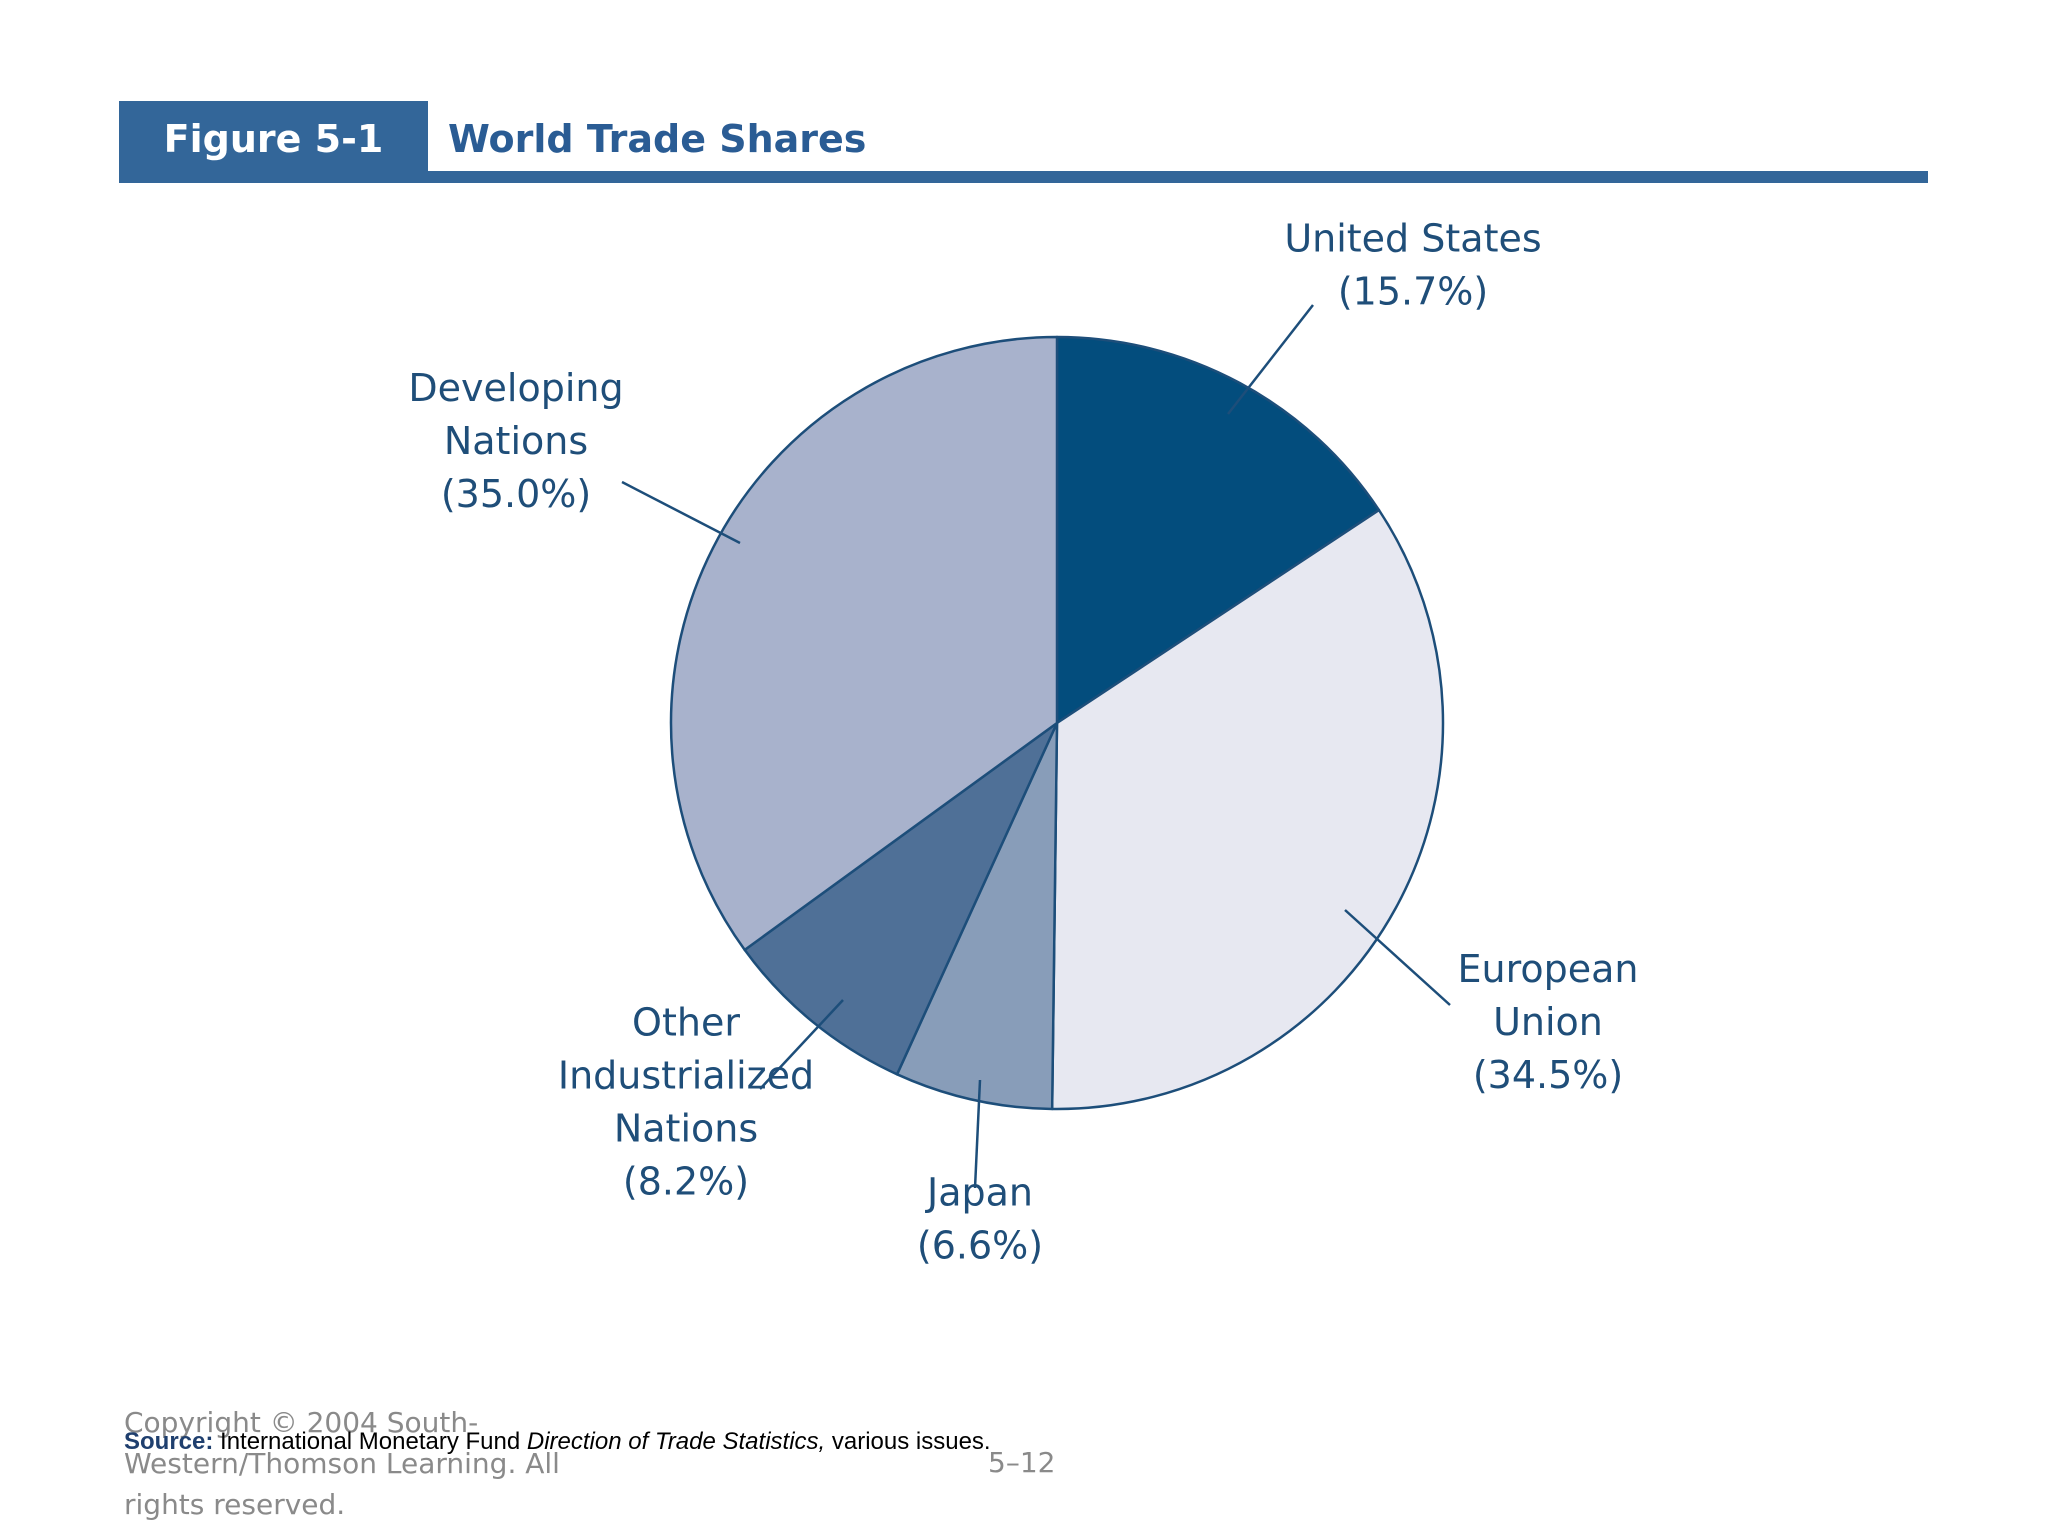  I want to click on pie-slice-united-states, so click(1218, 530).